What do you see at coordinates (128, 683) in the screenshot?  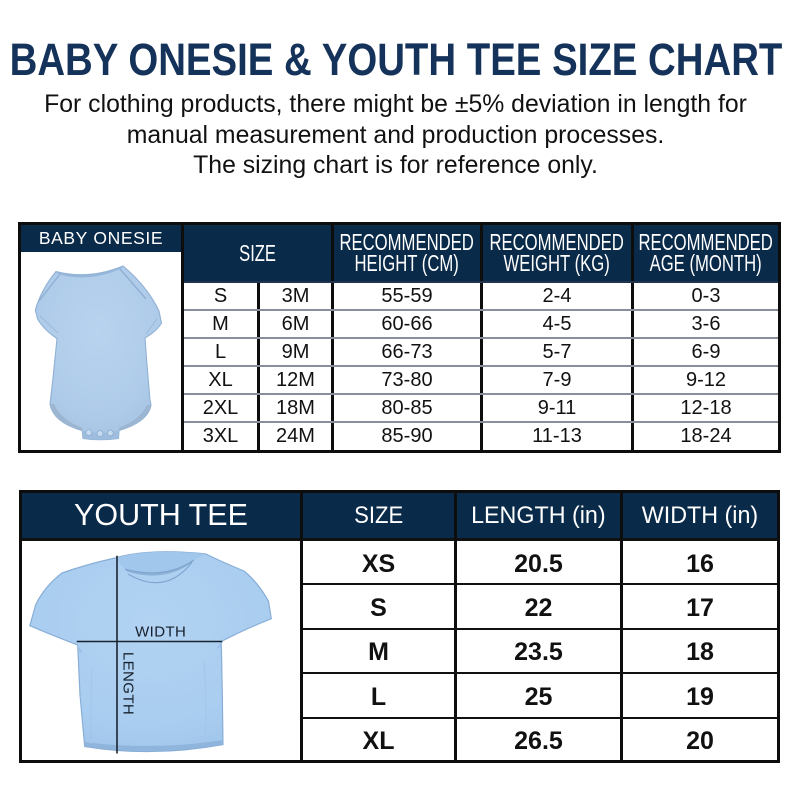 I see `svg-text: LENGTH` at bounding box center [128, 683].